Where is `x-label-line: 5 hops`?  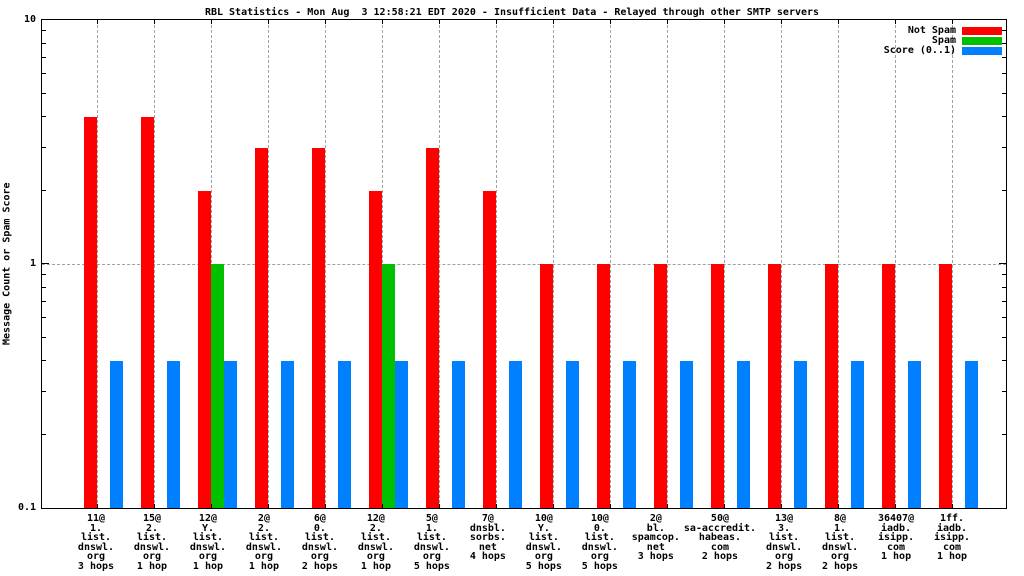 x-label-line: 5 hops is located at coordinates (599, 566).